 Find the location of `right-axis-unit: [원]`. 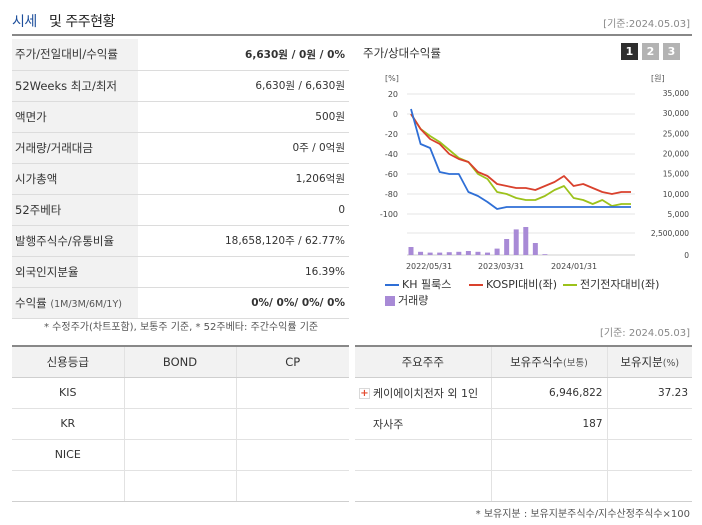

right-axis-unit: [원] is located at coordinates (658, 78).